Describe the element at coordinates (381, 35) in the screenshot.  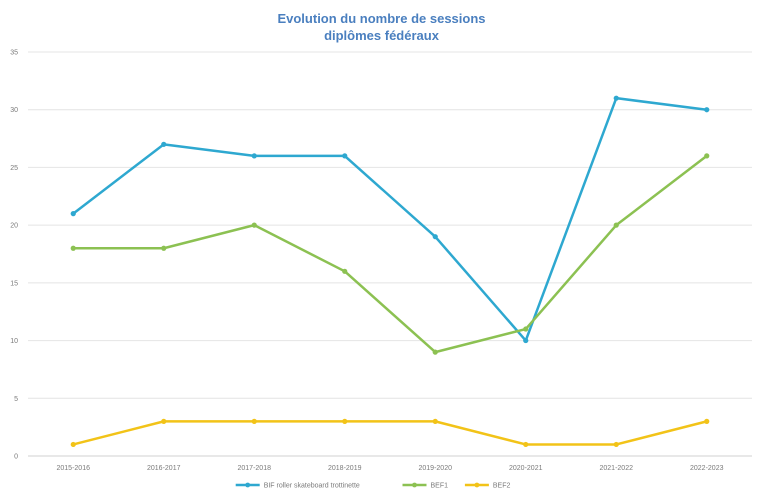
I see `chart-title-line-2: diplômes fédéraux` at that location.